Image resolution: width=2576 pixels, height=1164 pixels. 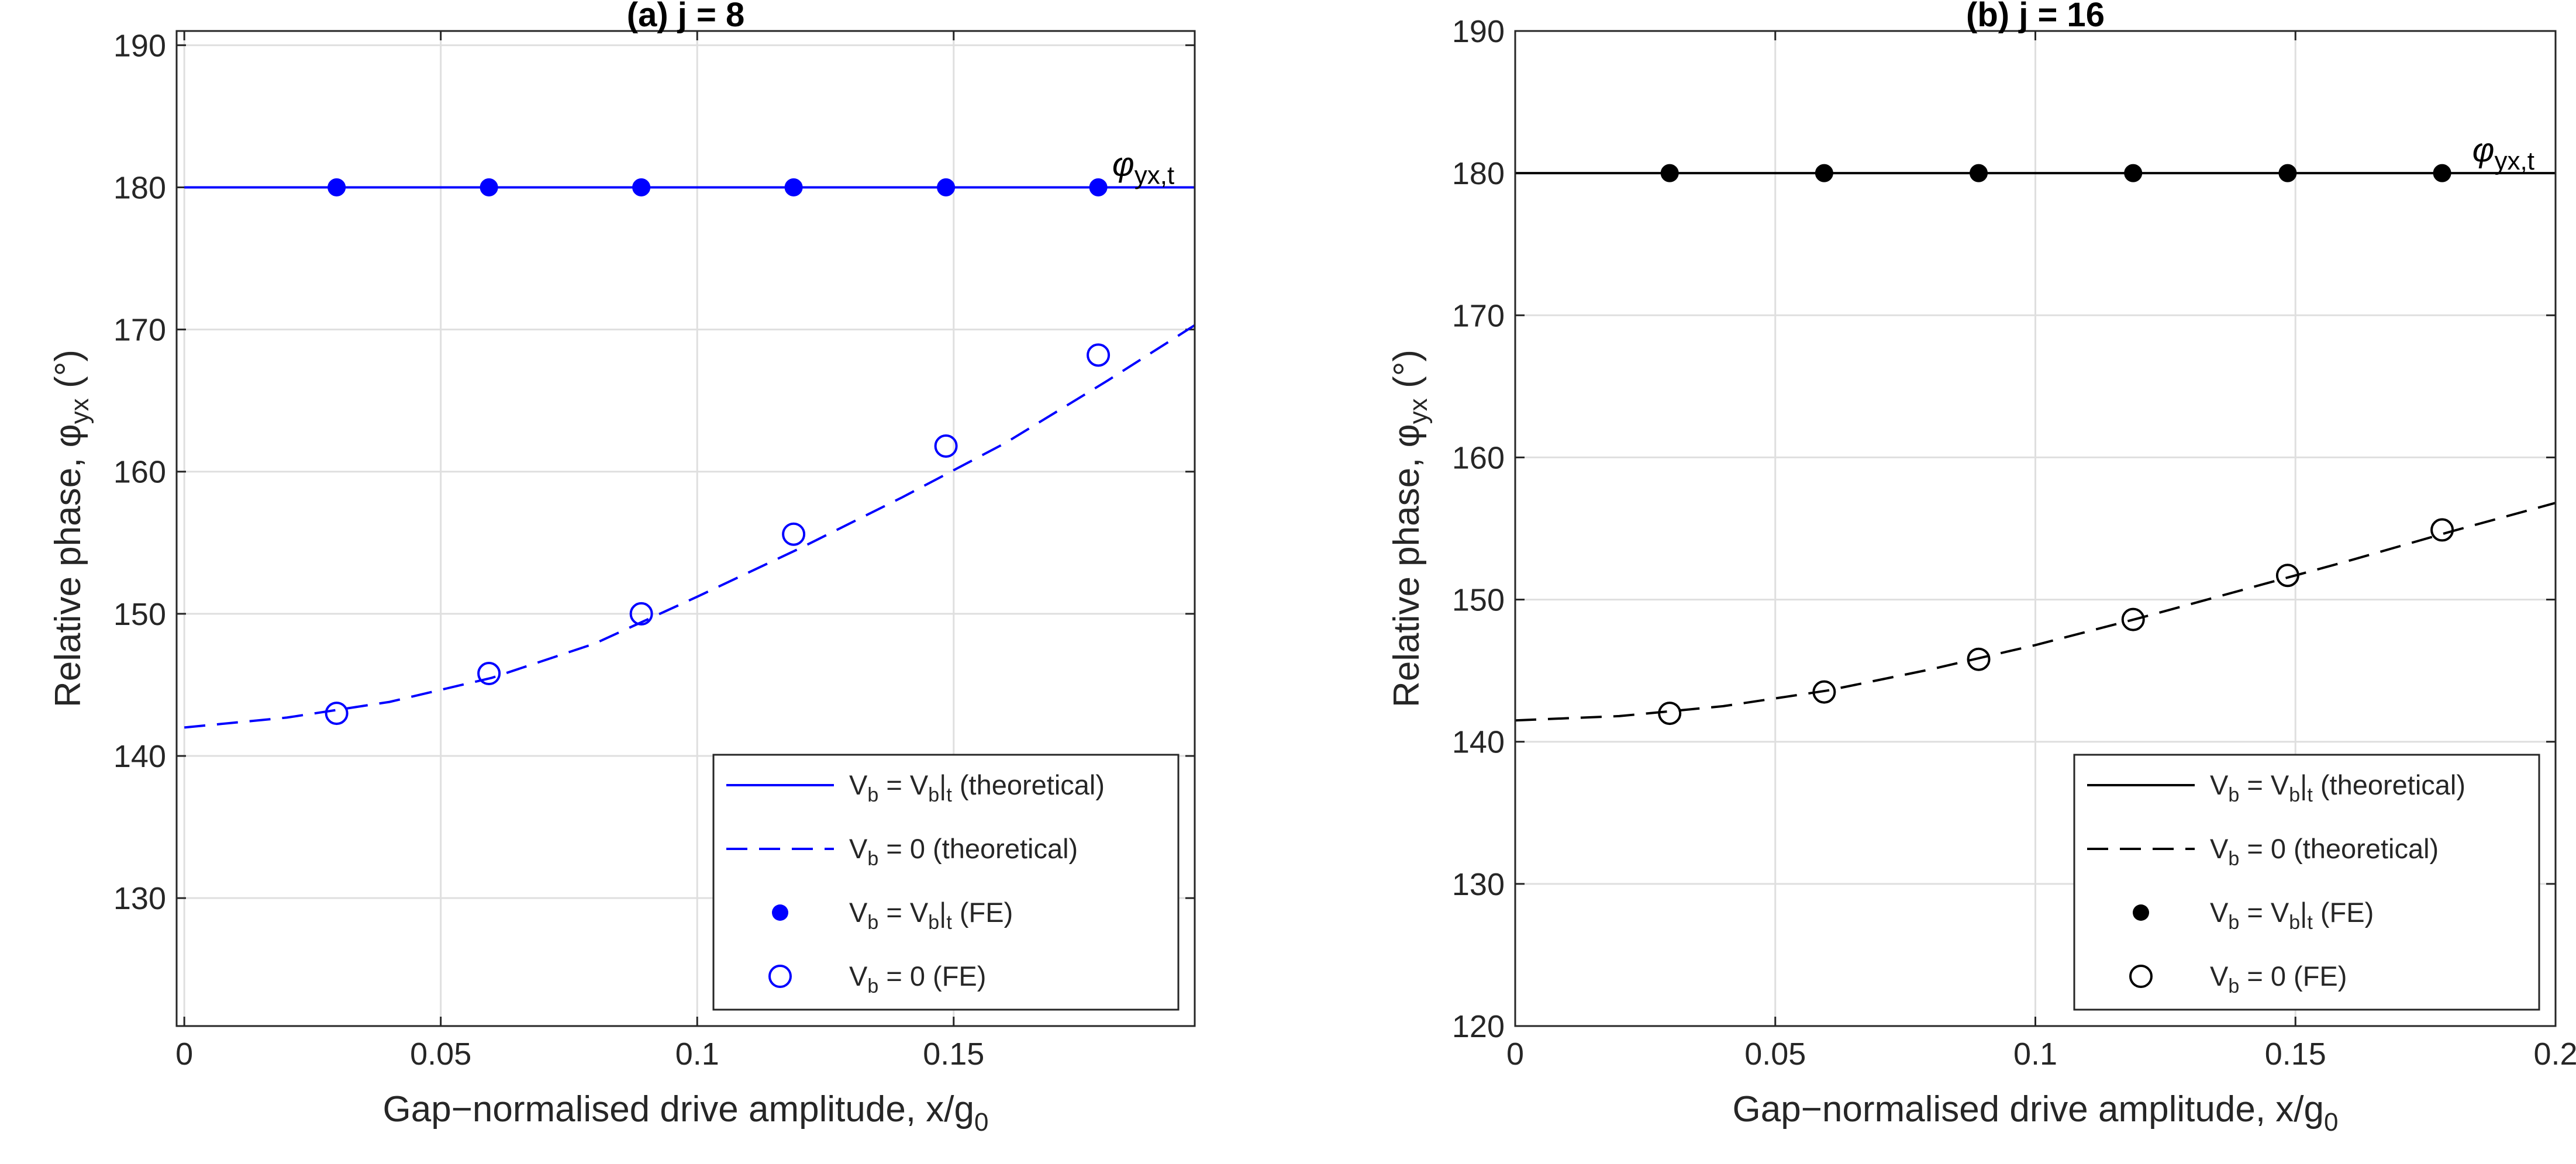 What do you see at coordinates (2036, 17) in the screenshot?
I see `chart-title: (b) j = 16` at bounding box center [2036, 17].